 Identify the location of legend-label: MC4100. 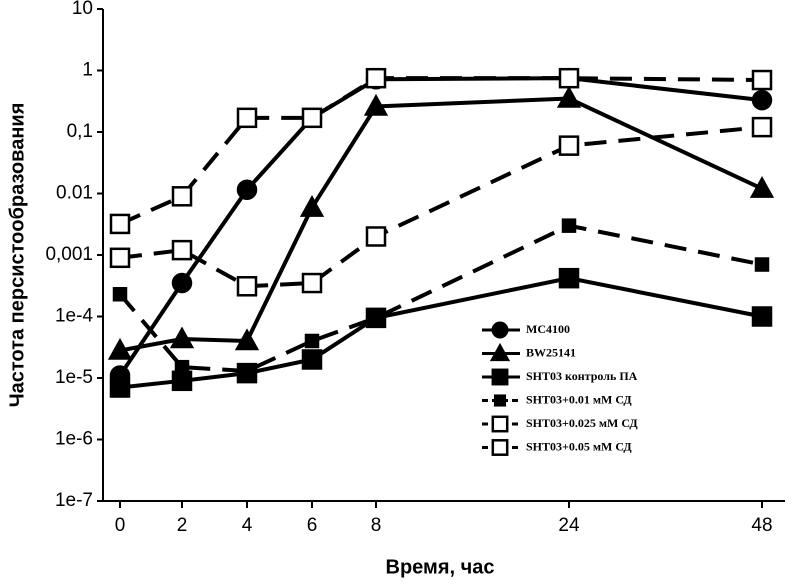
(548, 329).